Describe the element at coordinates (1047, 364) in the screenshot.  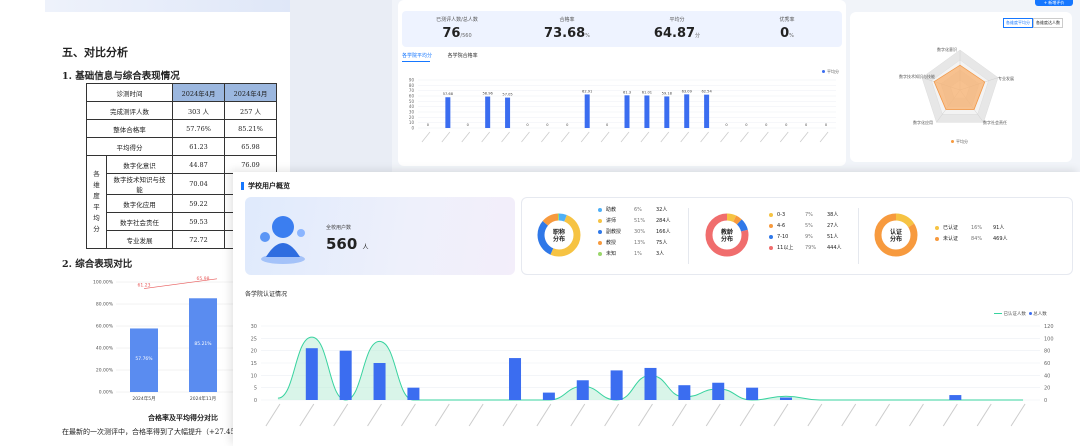
I see `y-tick-label: 60` at that location.